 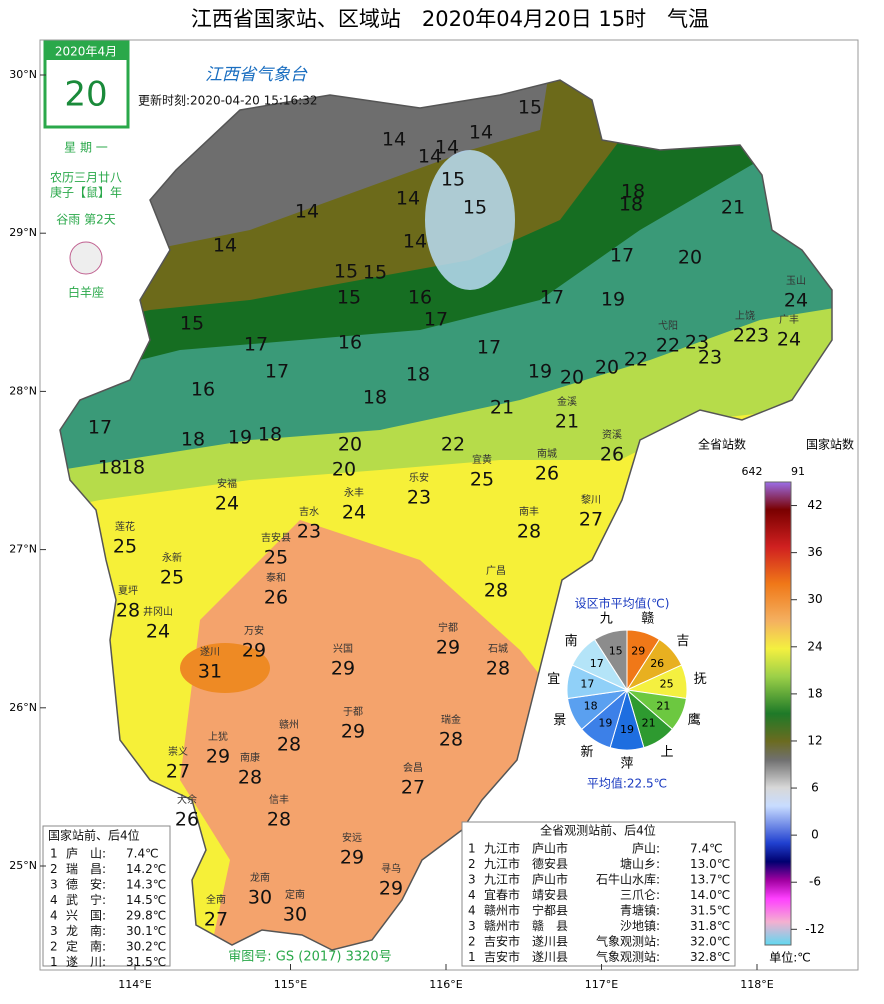 What do you see at coordinates (86, 148) in the screenshot?
I see `weekday: 星 期 一` at bounding box center [86, 148].